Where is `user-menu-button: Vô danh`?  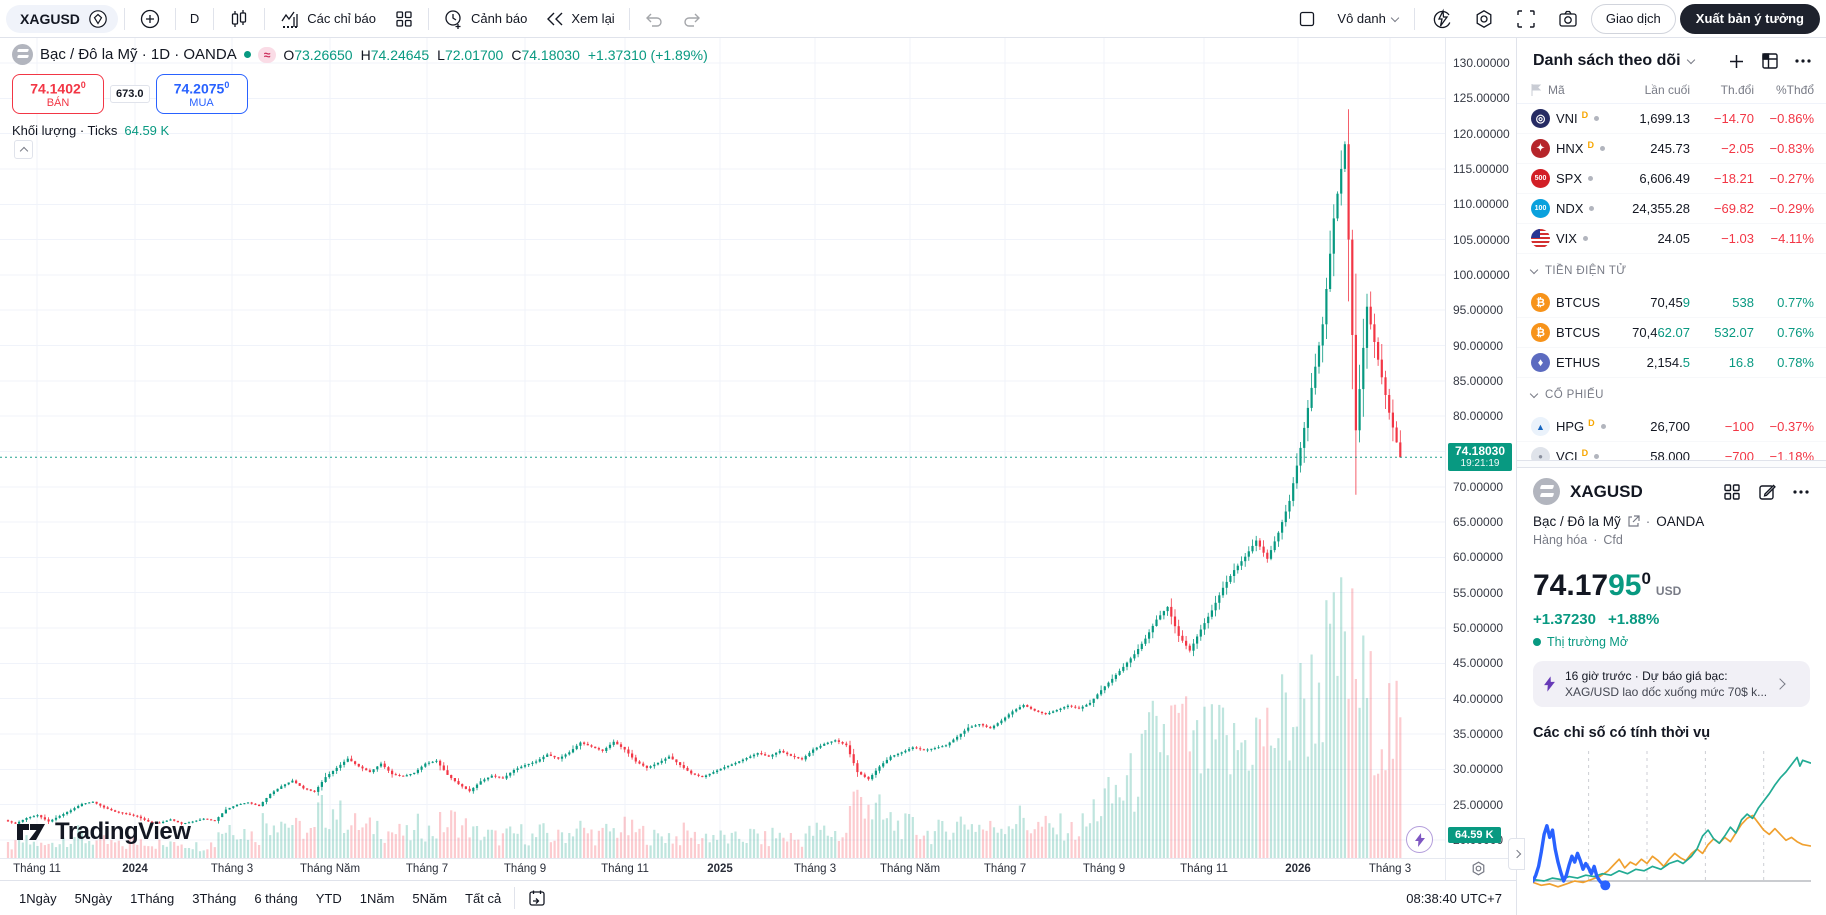
user-menu-button: Vô danh is located at coordinates (1367, 19).